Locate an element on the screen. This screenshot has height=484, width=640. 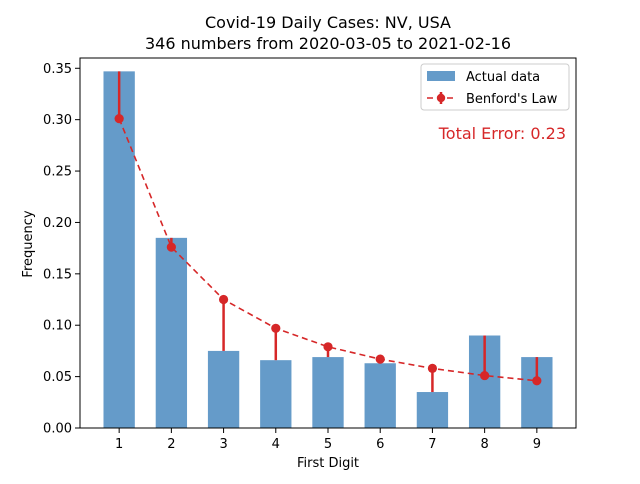
legend-swatch-benford-marker is located at coordinates (441, 98).